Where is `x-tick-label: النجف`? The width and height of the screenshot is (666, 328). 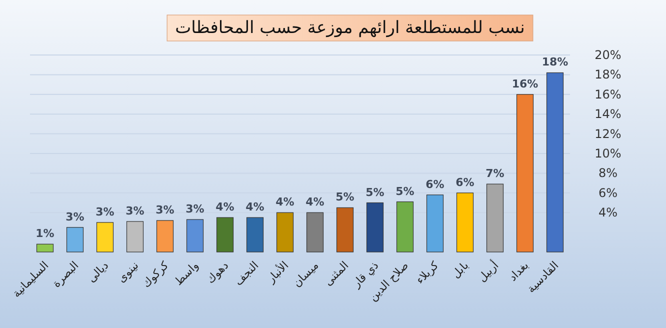
x-tick-label: النجف is located at coordinates (247, 273).